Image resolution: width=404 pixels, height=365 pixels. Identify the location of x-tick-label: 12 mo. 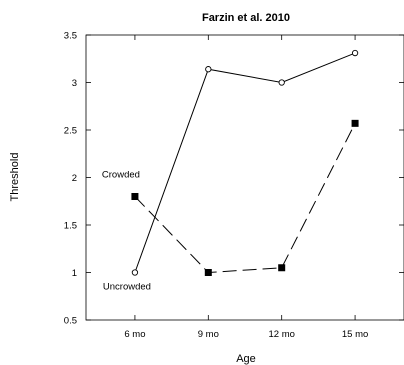
(281, 334).